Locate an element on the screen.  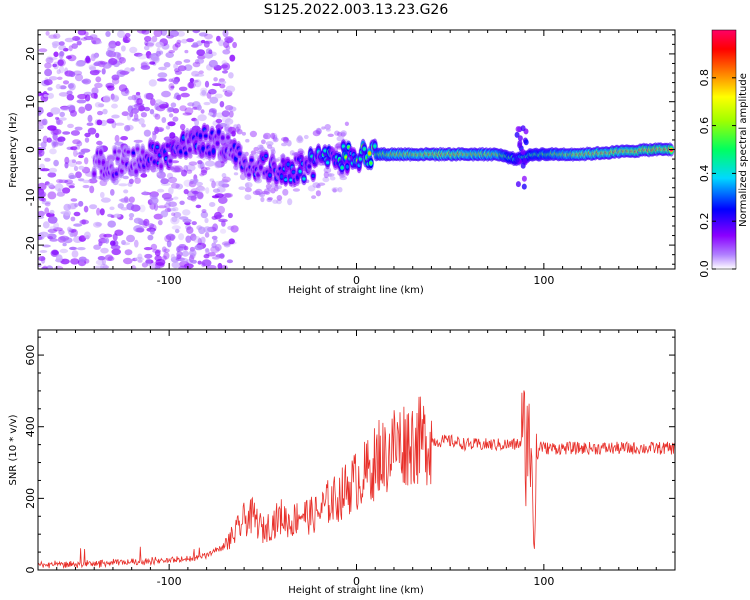
colorbar-tick-label: 0.8 is located at coordinates (704, 78).